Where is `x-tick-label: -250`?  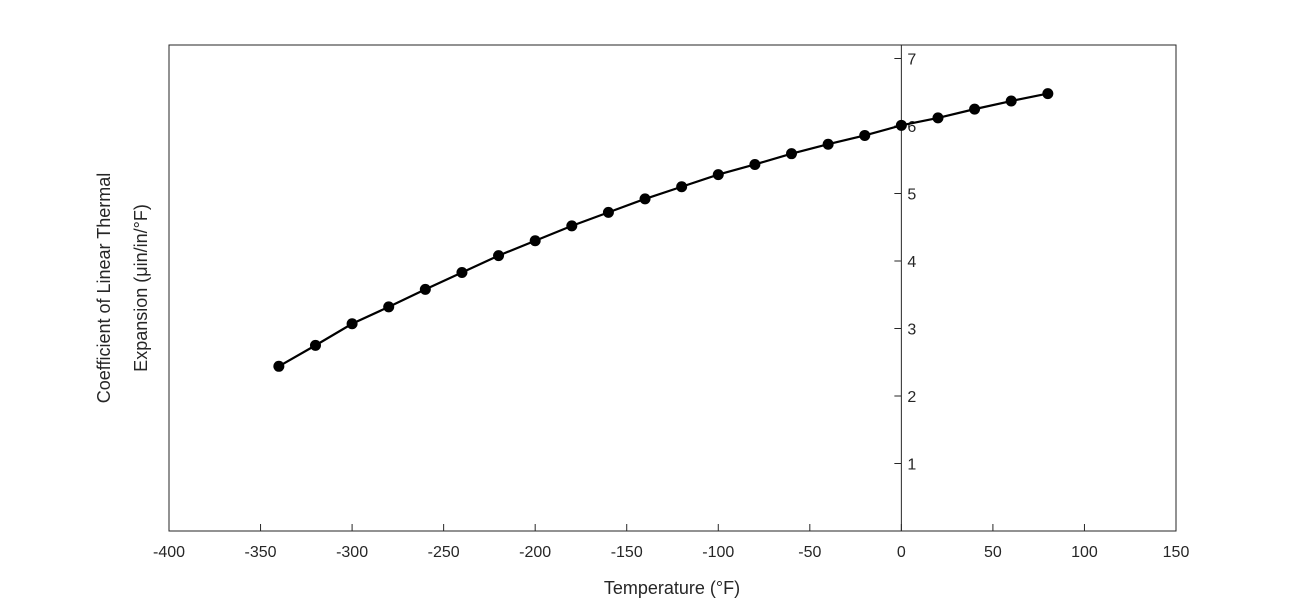 x-tick-label: -250 is located at coordinates (444, 552).